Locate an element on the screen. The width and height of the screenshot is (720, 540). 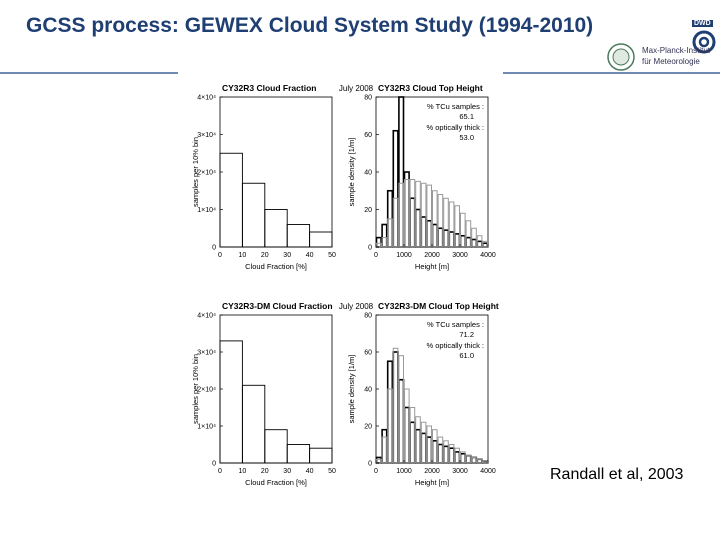
annotation-label: % TCu samples : is located at coordinates (455, 106).